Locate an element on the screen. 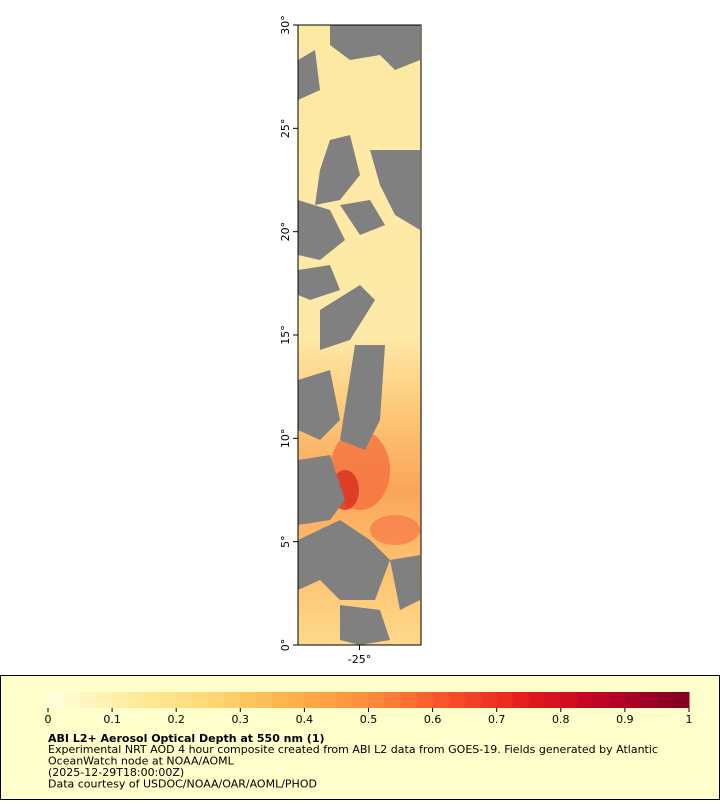  y-tick-label: 30° is located at coordinates (285, 25).